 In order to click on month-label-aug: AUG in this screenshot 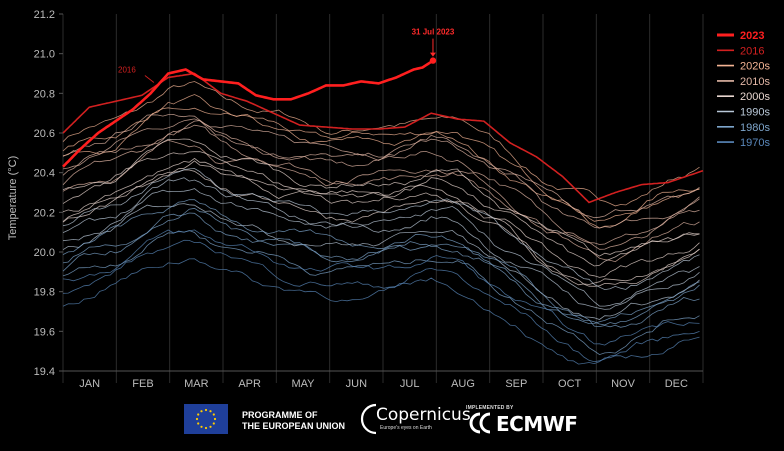, I will do `click(463, 384)`.